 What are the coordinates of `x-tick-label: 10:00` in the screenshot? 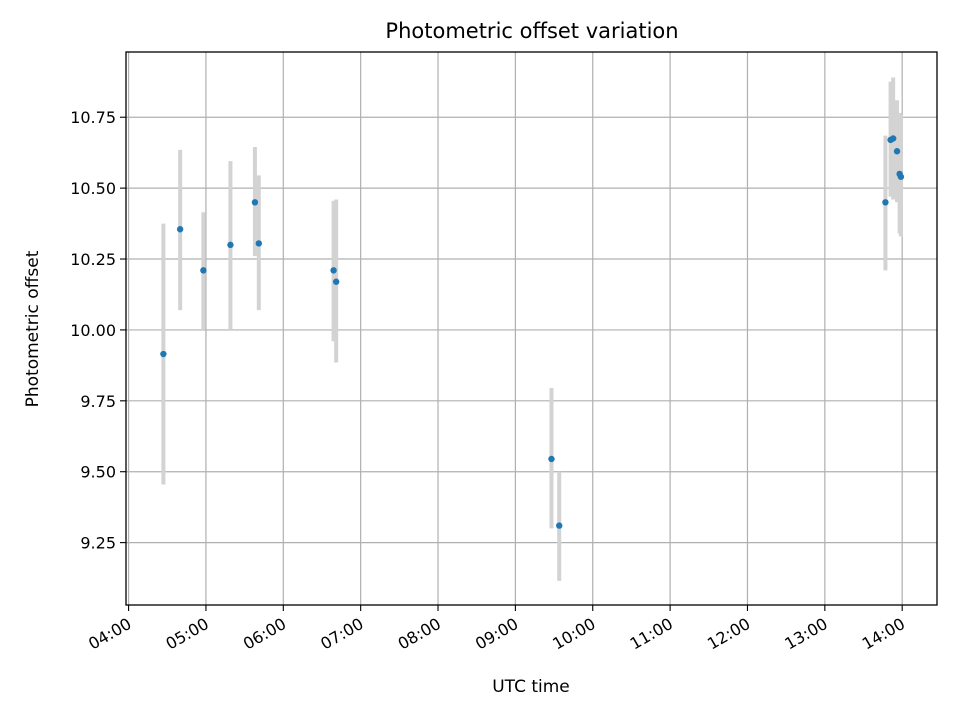 It's located at (573, 634).